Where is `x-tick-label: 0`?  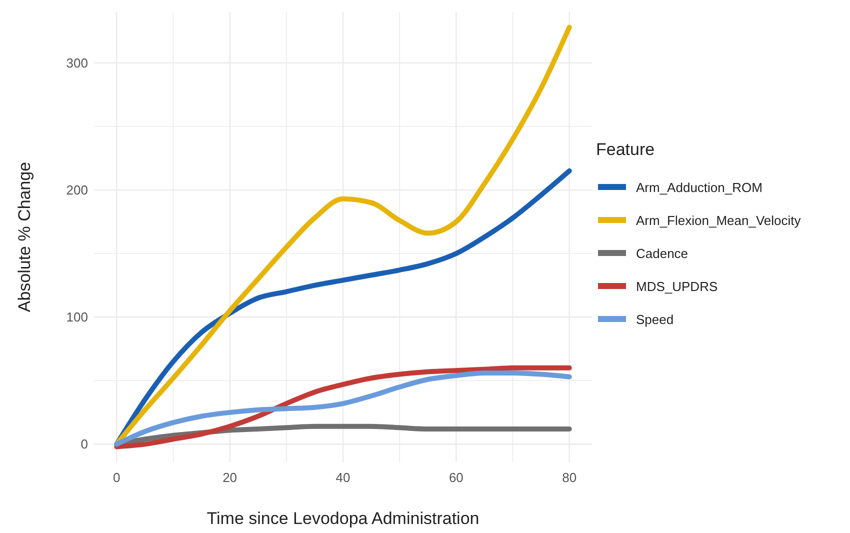
x-tick-label: 0 is located at coordinates (116, 477).